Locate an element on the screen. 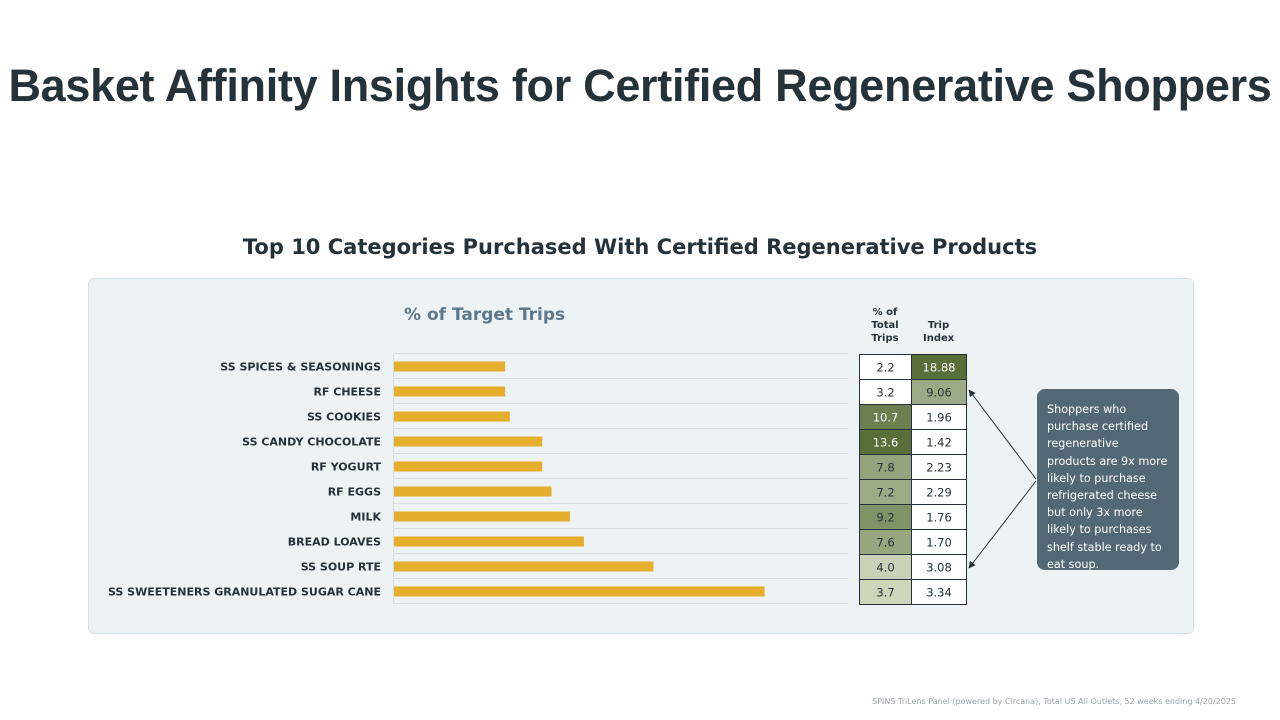 This screenshot has width=1280, height=720. series-label: % of Target Trips is located at coordinates (484, 315).